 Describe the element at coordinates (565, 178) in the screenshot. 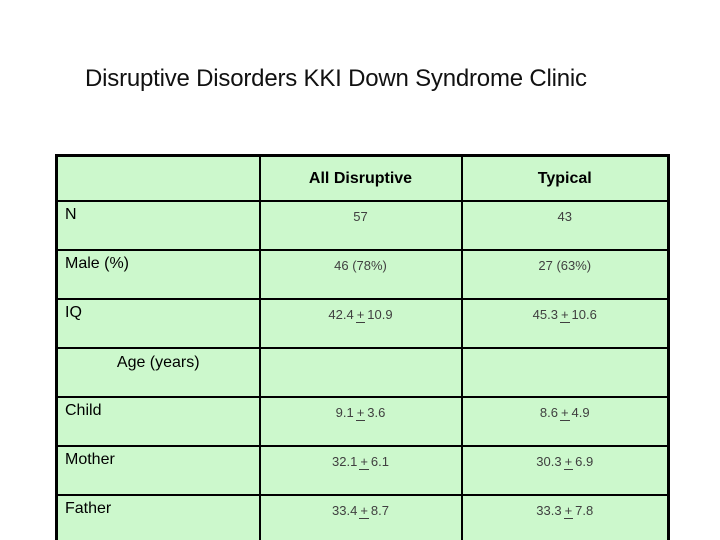

I see `header-typical: Typical` at that location.